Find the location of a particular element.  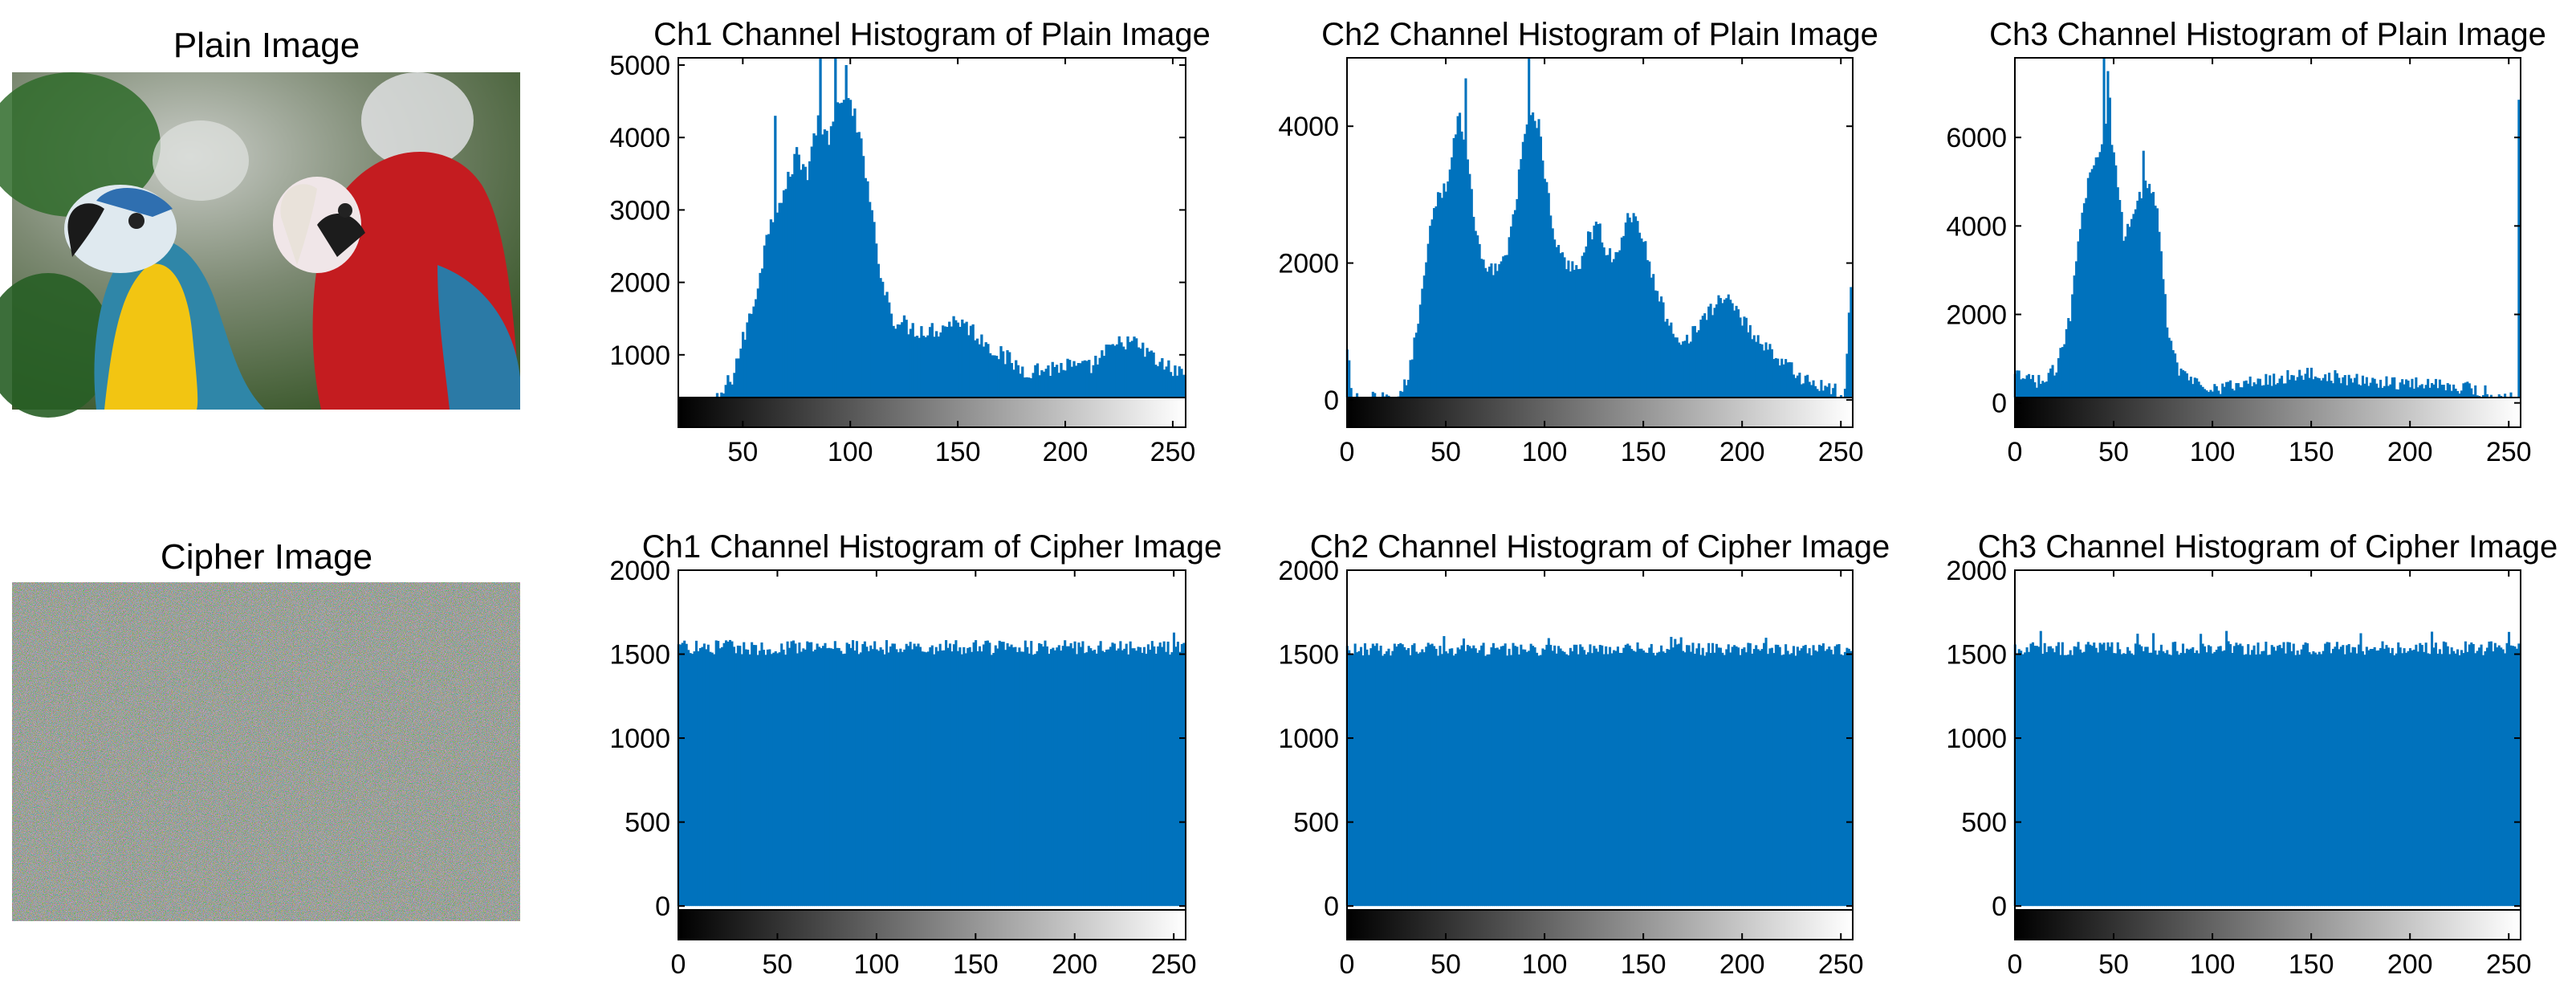

x-tick-label: 50 is located at coordinates (742, 452).